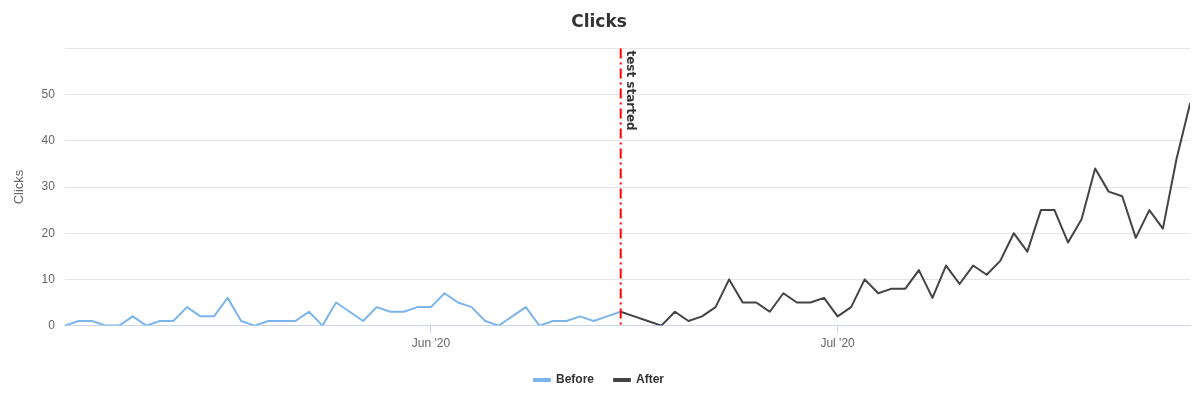  Describe the element at coordinates (48, 140) in the screenshot. I see `y-tick-label: 40` at that location.